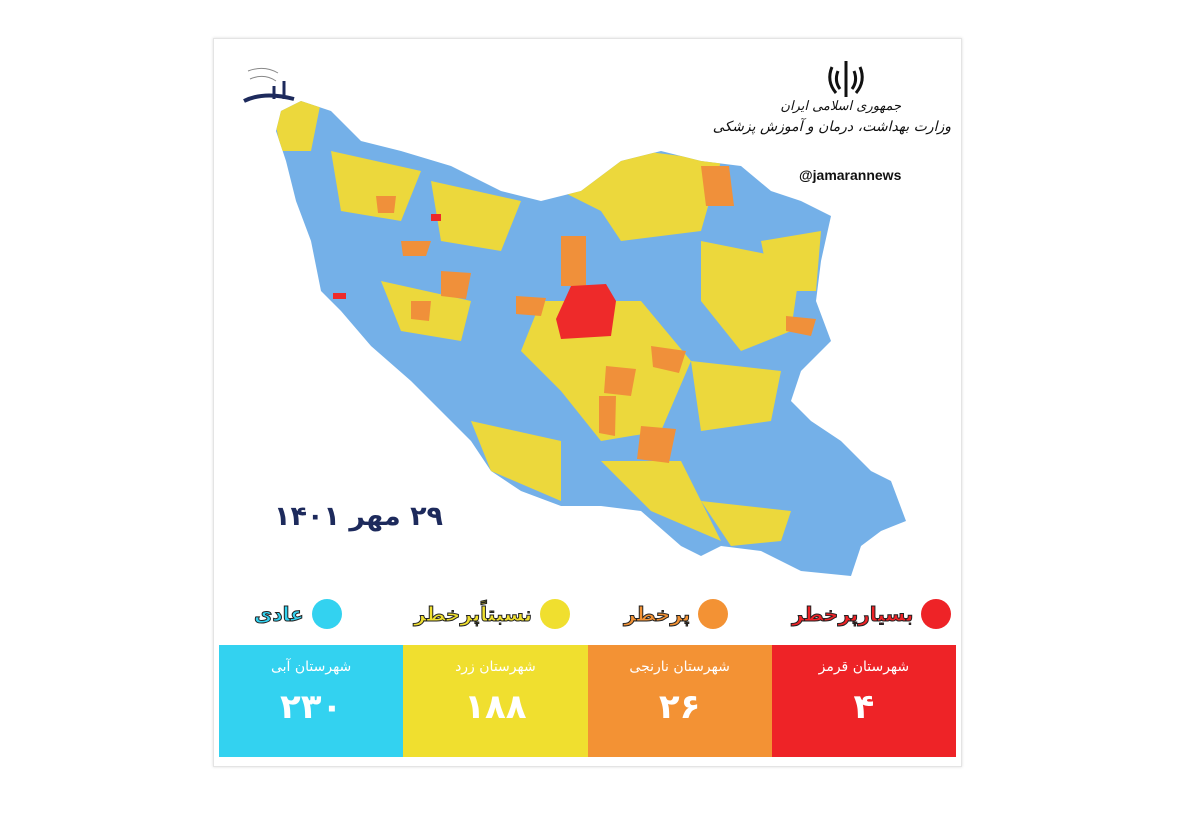 The height and width of the screenshot is (815, 1200). What do you see at coordinates (495, 667) in the screenshot?
I see `count-label: شهرستان زرد` at bounding box center [495, 667].